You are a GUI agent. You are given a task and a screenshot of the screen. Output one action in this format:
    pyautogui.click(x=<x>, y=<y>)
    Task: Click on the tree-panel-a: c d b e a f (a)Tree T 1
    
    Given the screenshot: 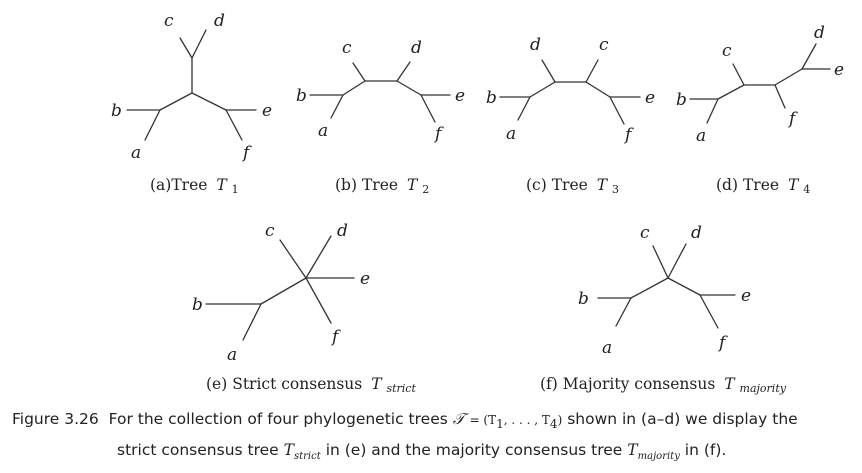 What is the action you would take?
    pyautogui.click(x=191, y=103)
    